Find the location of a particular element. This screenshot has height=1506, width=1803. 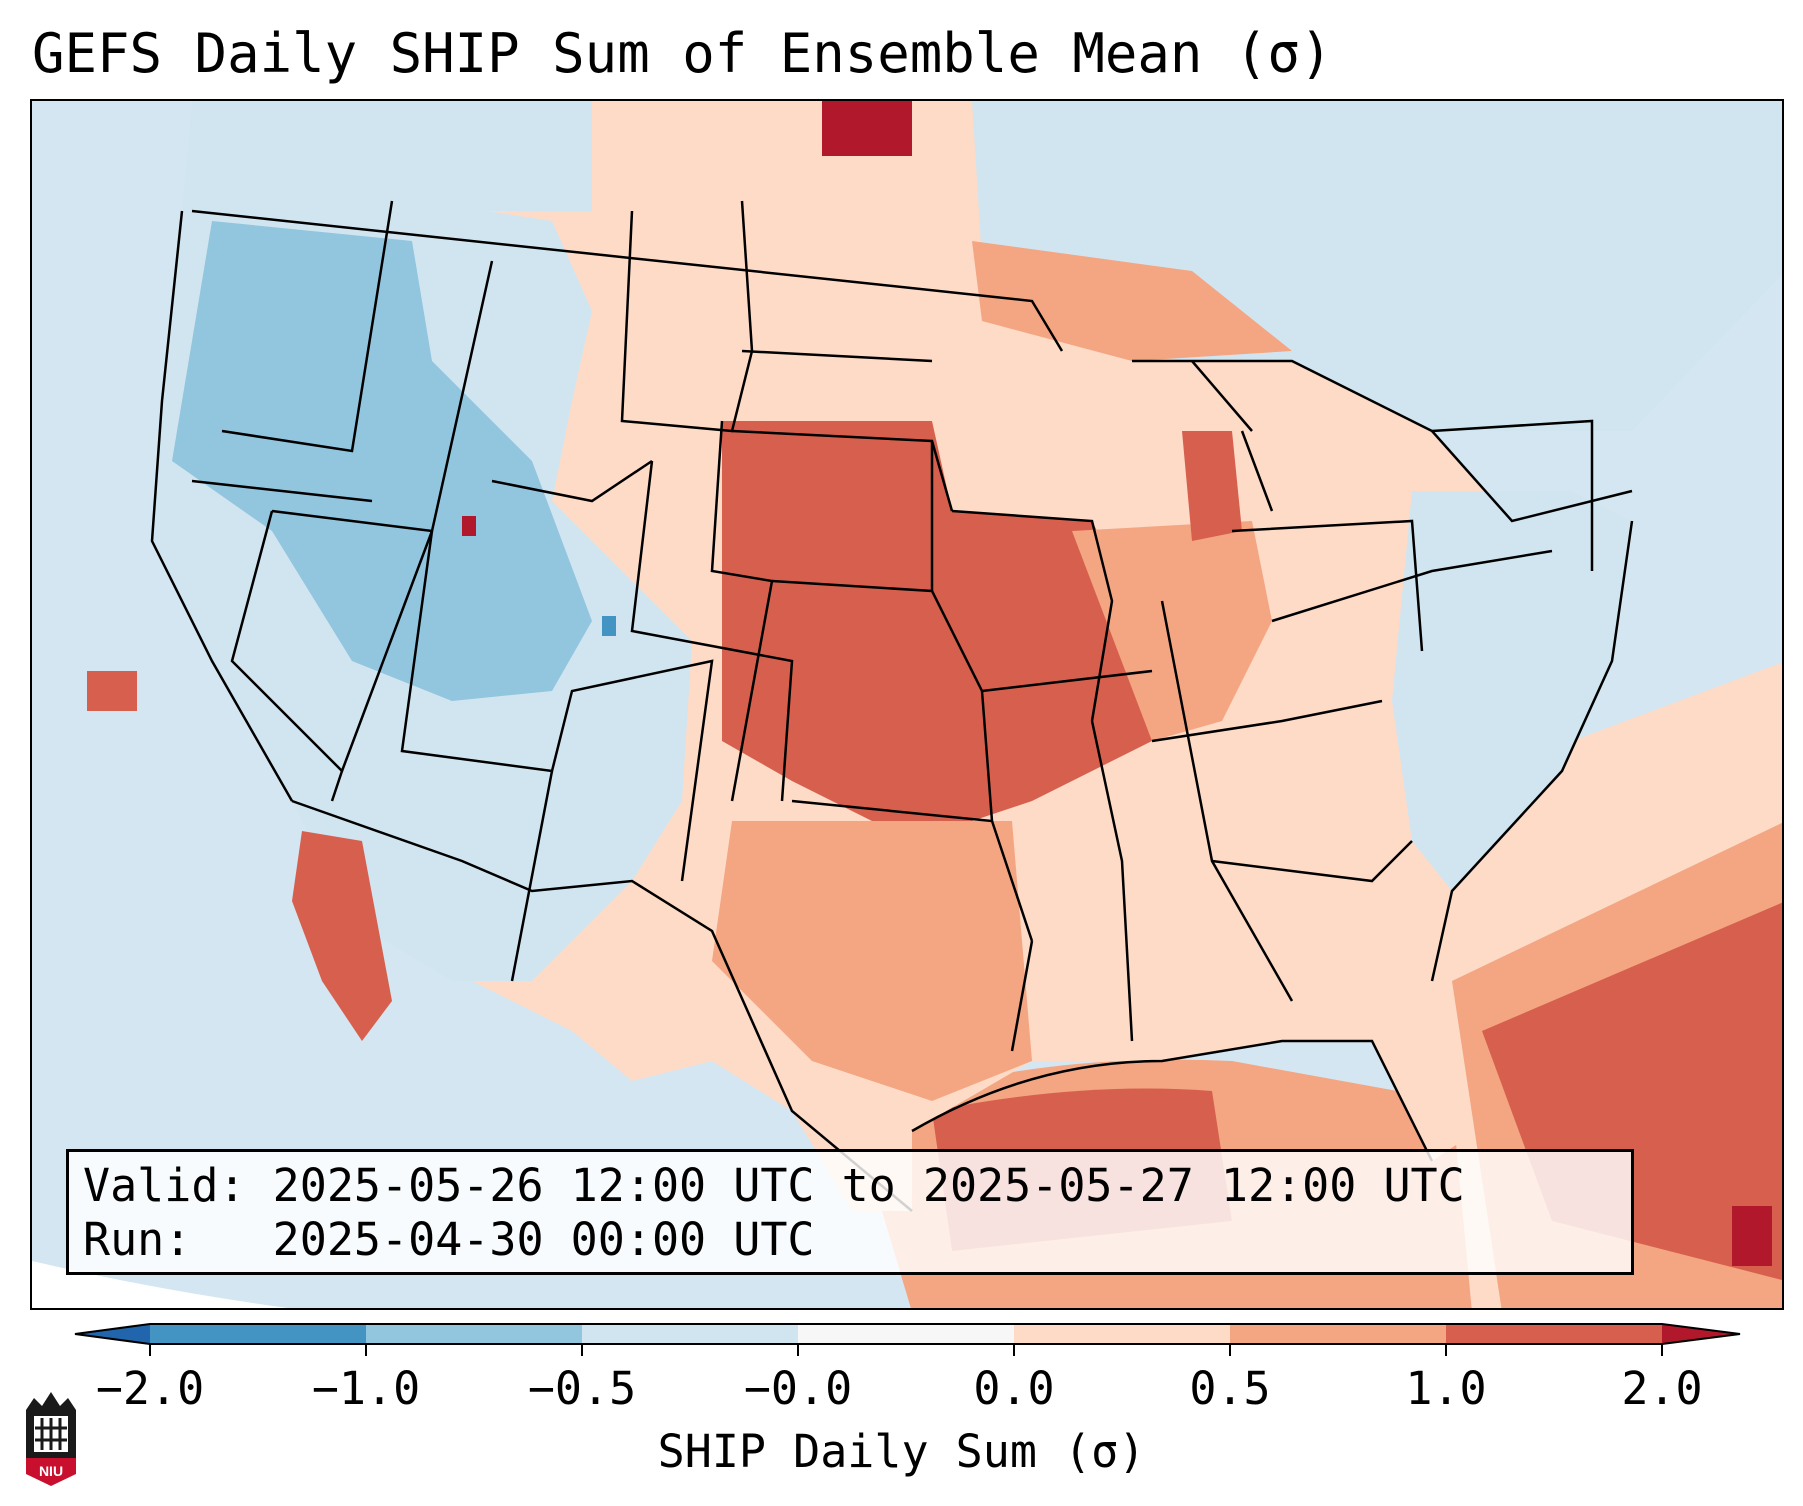

run-value: 2025-04-30 00:00 UTC is located at coordinates (543, 1239).